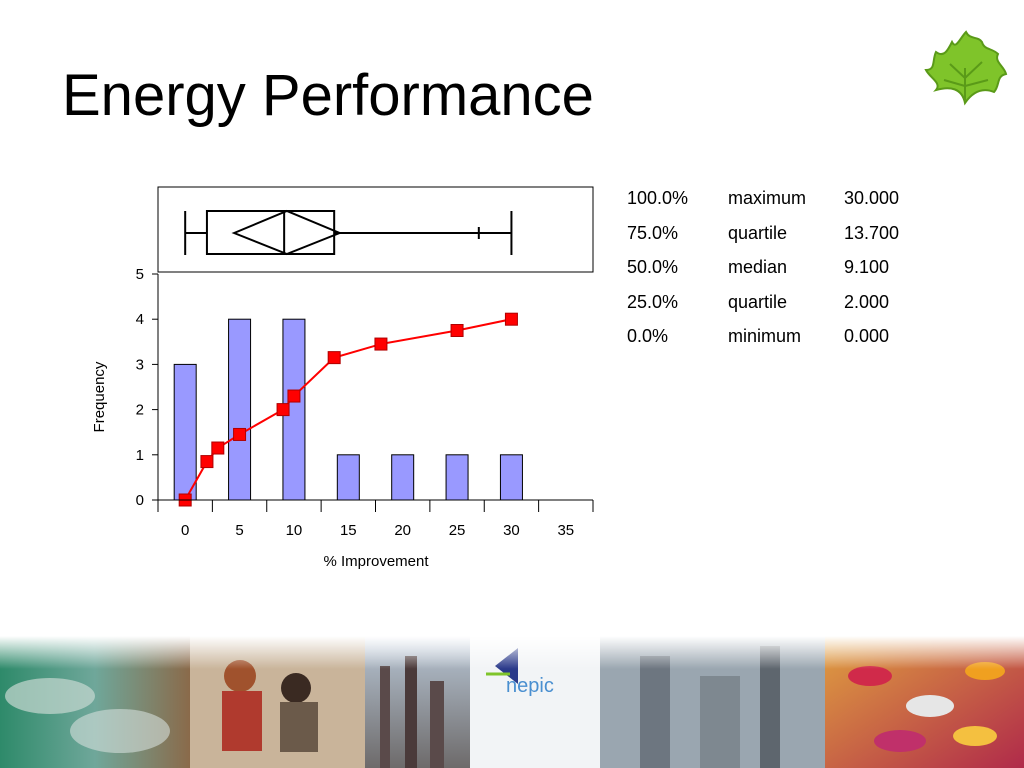 This screenshot has height=768, width=1024. What do you see at coordinates (658, 198) in the screenshot?
I see `quantile-percent: 100.0%` at bounding box center [658, 198].